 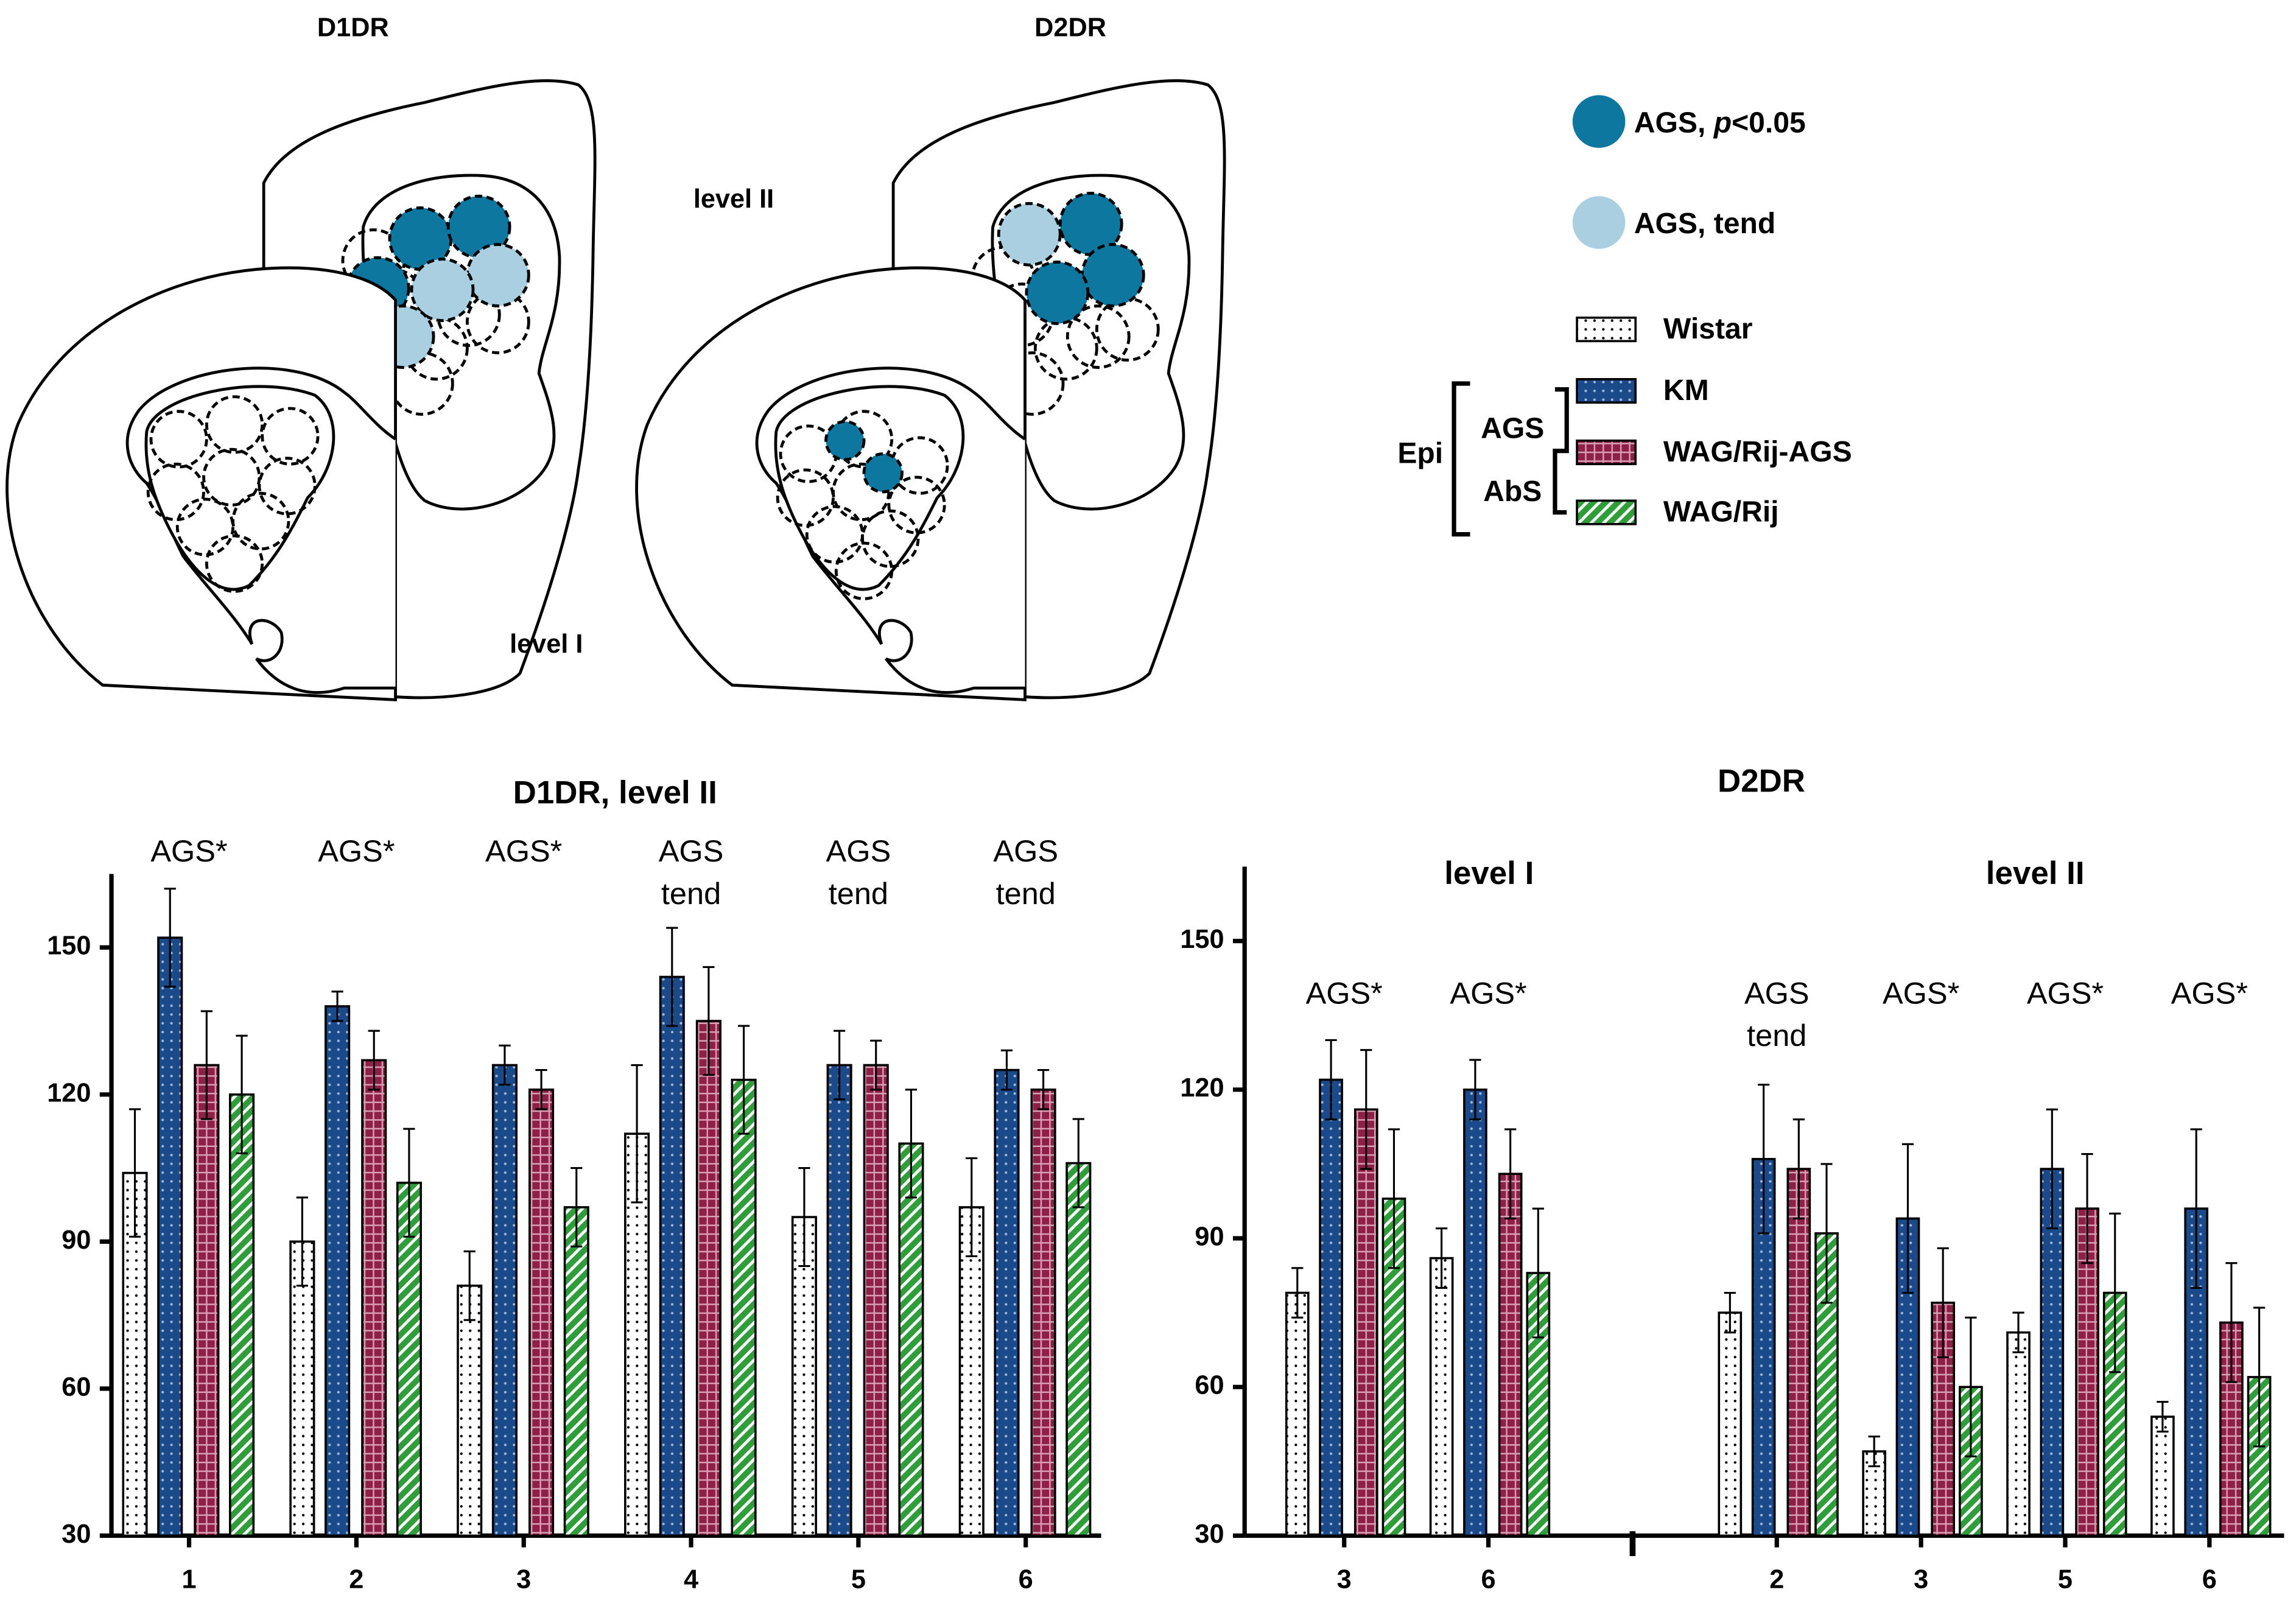 What do you see at coordinates (1708, 328) in the screenshot?
I see `legend-label: Wistar` at bounding box center [1708, 328].